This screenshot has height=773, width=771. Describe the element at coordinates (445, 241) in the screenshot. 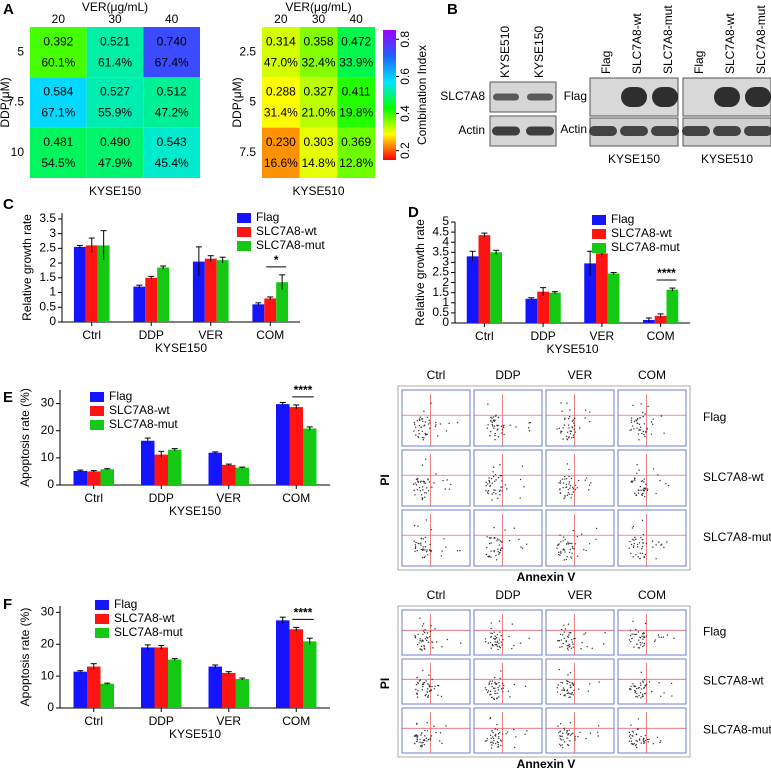

I see `y-tick-label: 4` at that location.